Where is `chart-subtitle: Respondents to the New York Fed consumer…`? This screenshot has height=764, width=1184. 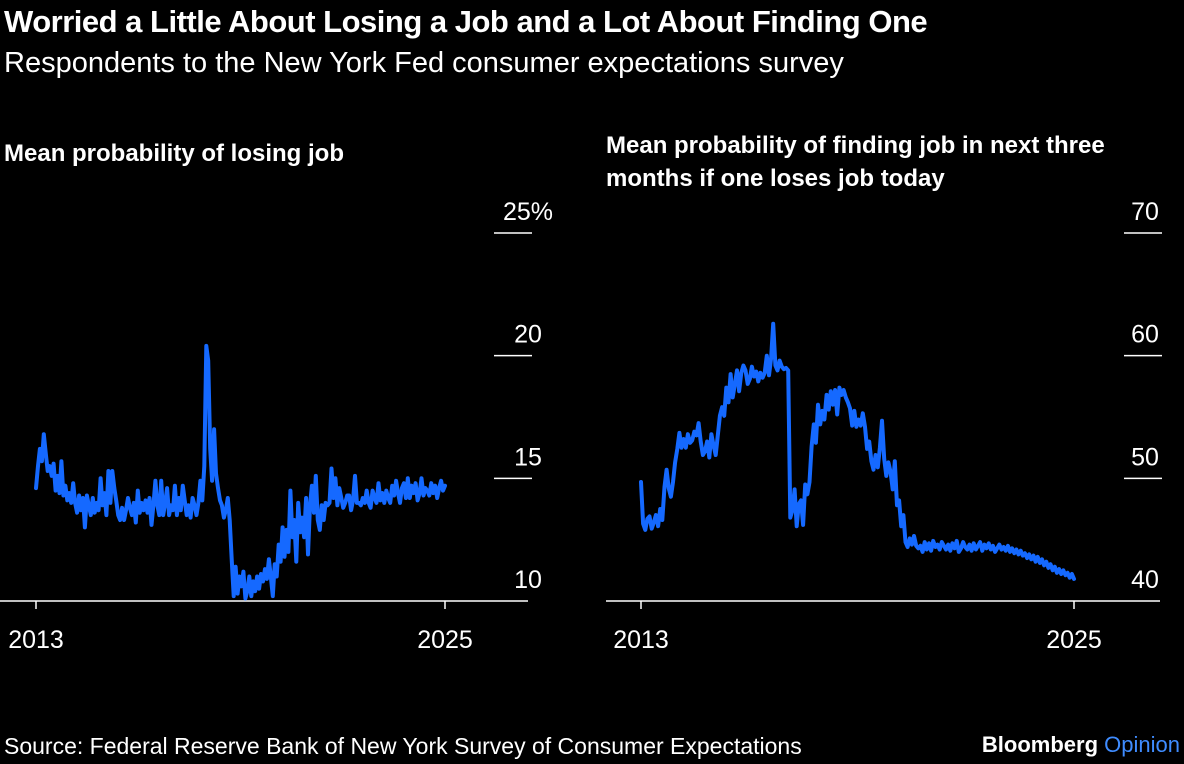
chart-subtitle: Respondents to the New York Fed consumer… is located at coordinates (424, 63).